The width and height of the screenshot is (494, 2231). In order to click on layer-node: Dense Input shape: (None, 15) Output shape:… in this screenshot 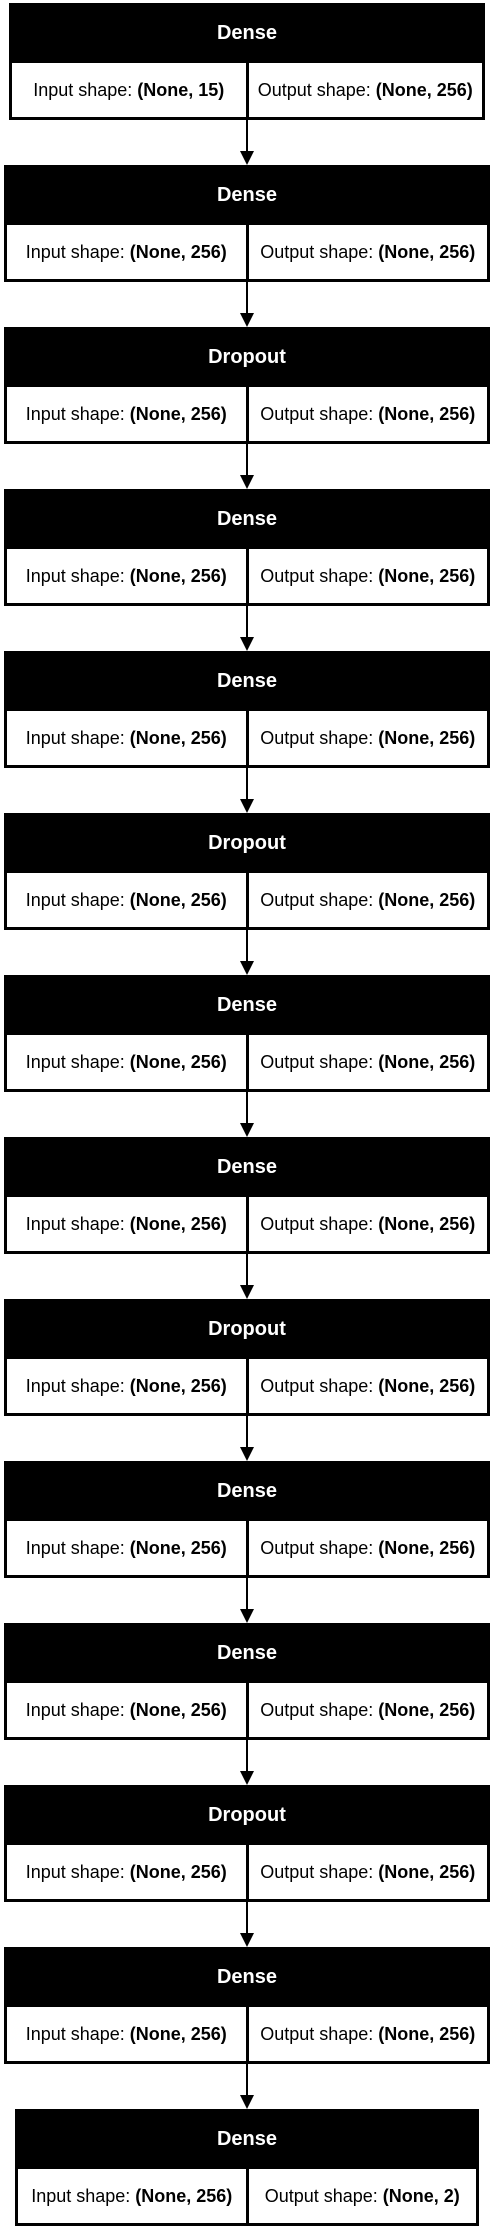, I will do `click(247, 61)`.